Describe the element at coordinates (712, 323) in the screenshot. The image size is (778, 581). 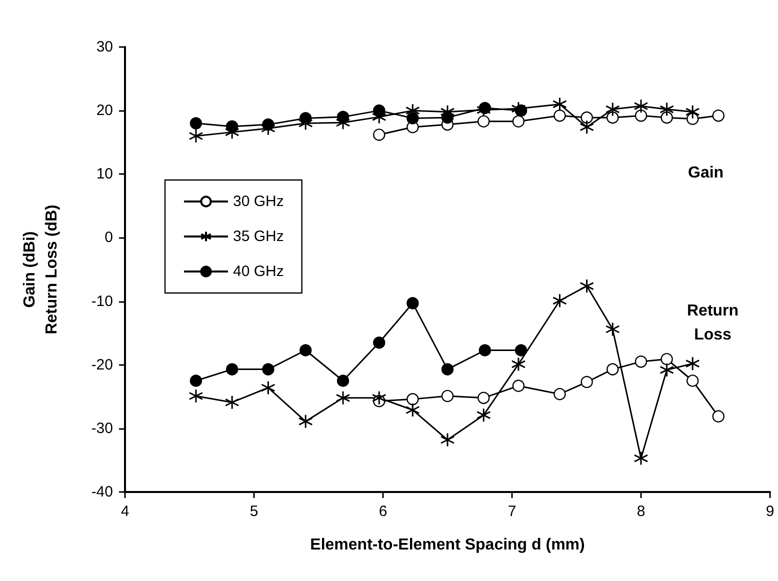
I see `annotation: Return Loss` at that location.